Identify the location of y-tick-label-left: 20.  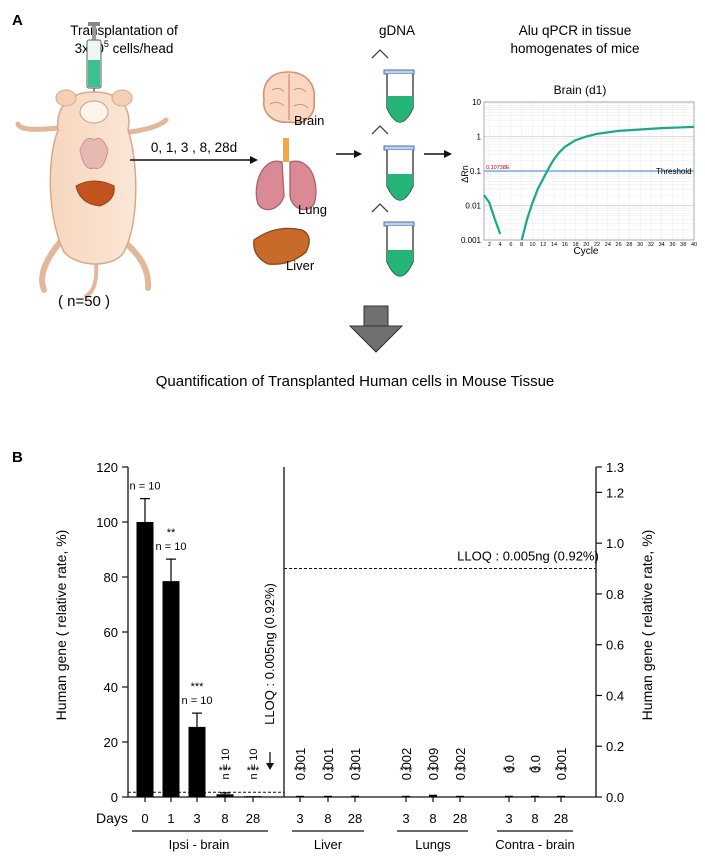
(111, 742).